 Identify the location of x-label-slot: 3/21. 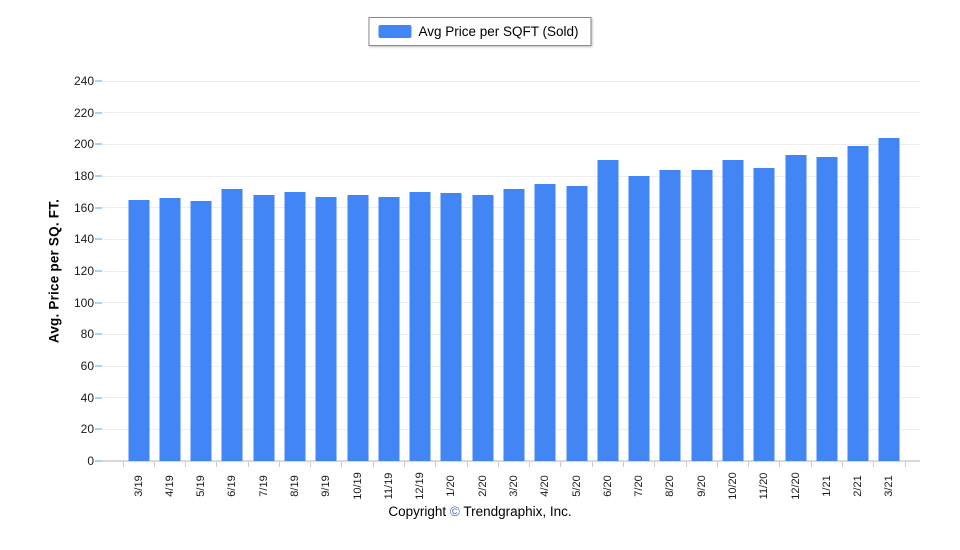
(889, 486).